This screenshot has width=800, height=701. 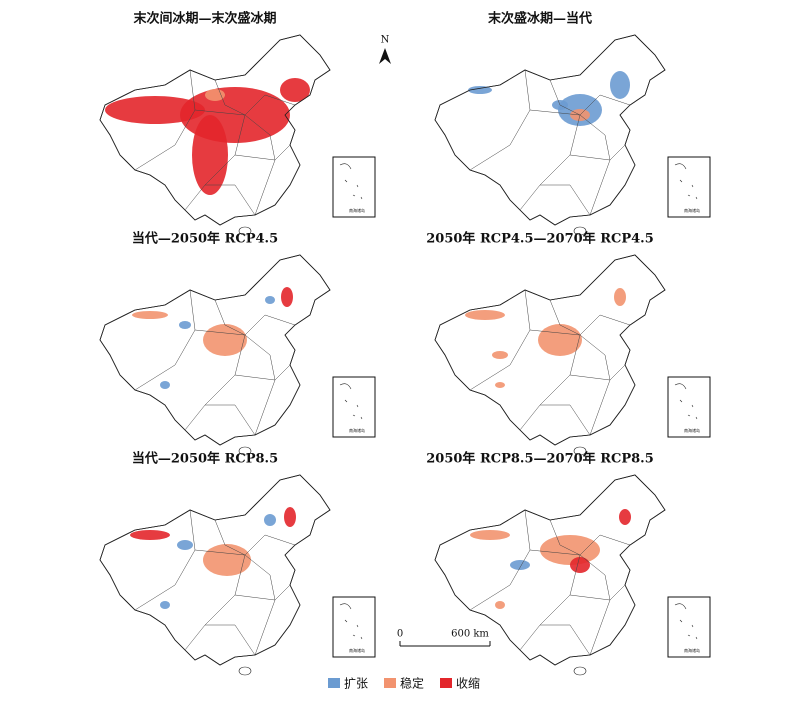 What do you see at coordinates (356, 684) in the screenshot?
I see `legend-label: 扩张` at bounding box center [356, 684].